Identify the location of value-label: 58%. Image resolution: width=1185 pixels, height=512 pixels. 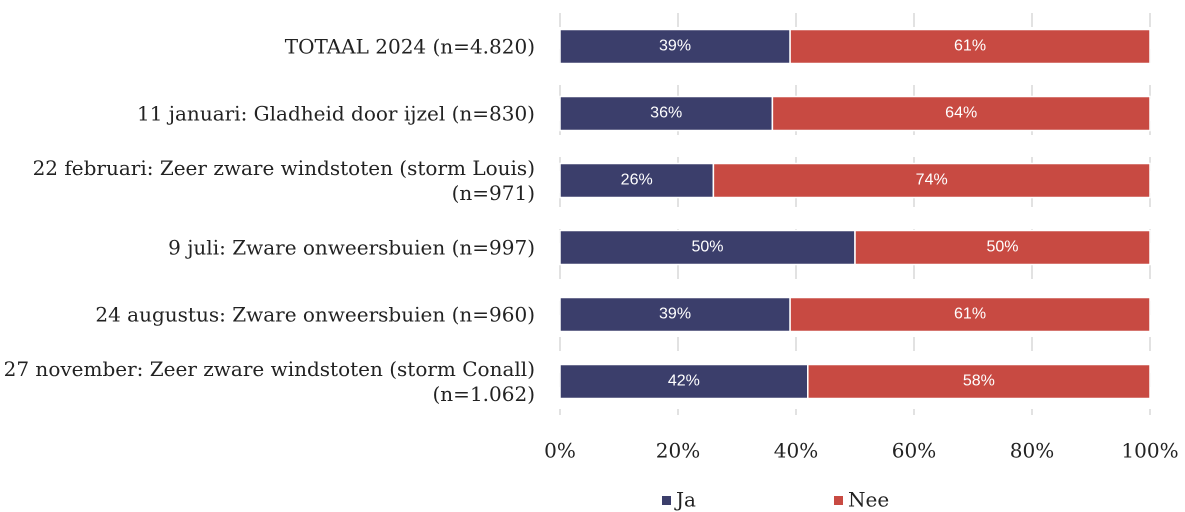
(979, 381).